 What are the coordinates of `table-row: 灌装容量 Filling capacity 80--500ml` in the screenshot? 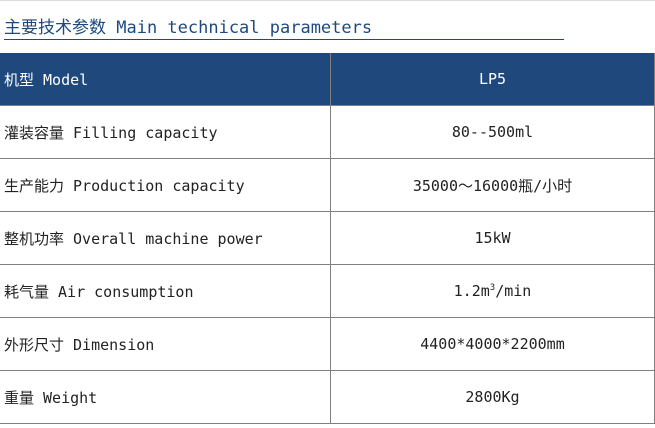 It's located at (327, 132).